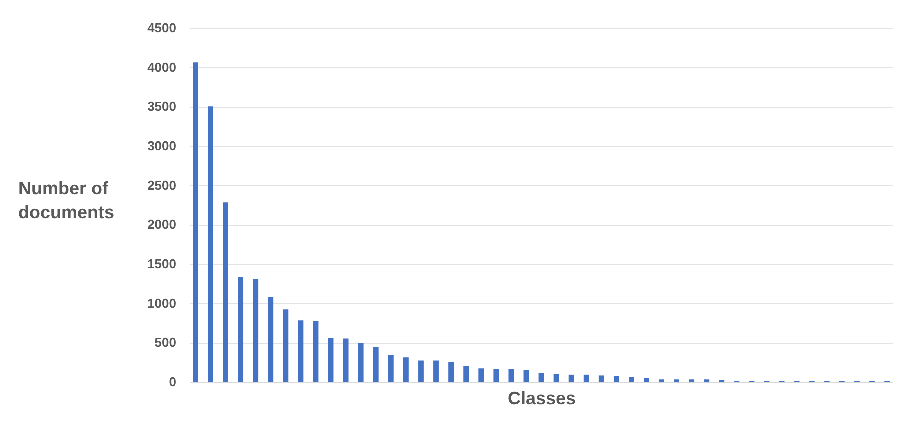  Describe the element at coordinates (542, 398) in the screenshot. I see `x-axis-title: Classes` at that location.